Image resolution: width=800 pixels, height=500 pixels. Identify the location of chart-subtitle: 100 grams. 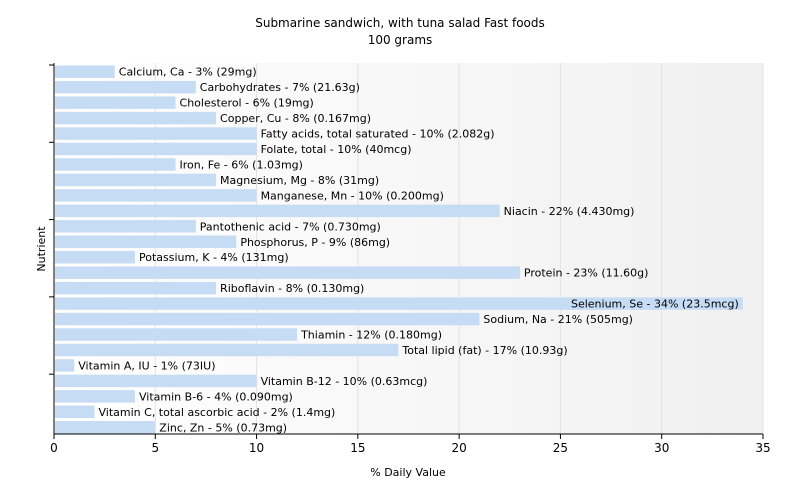
(400, 40).